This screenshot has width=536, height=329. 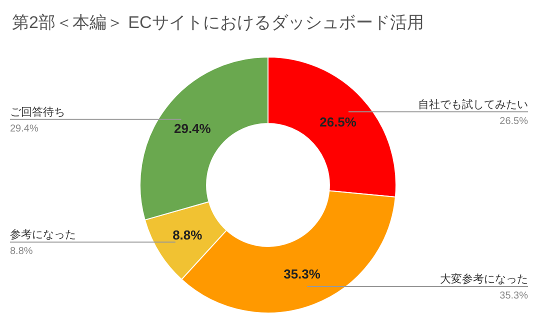 What do you see at coordinates (193, 128) in the screenshot?
I see `data-label: 29.4%` at bounding box center [193, 128].